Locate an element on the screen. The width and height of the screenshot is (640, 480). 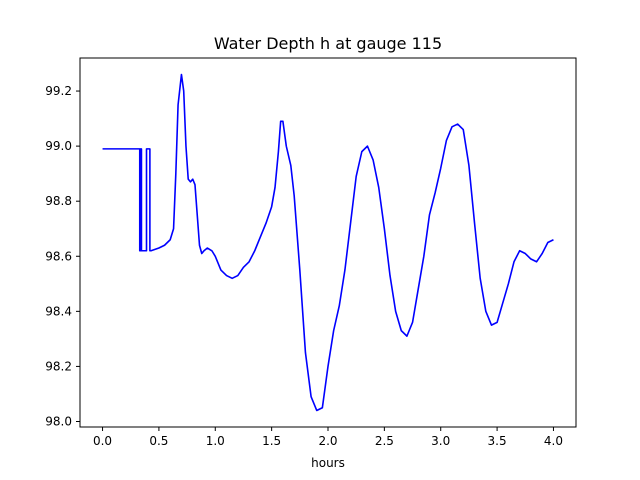
y-tick-label: 98.2 is located at coordinates (58, 366).